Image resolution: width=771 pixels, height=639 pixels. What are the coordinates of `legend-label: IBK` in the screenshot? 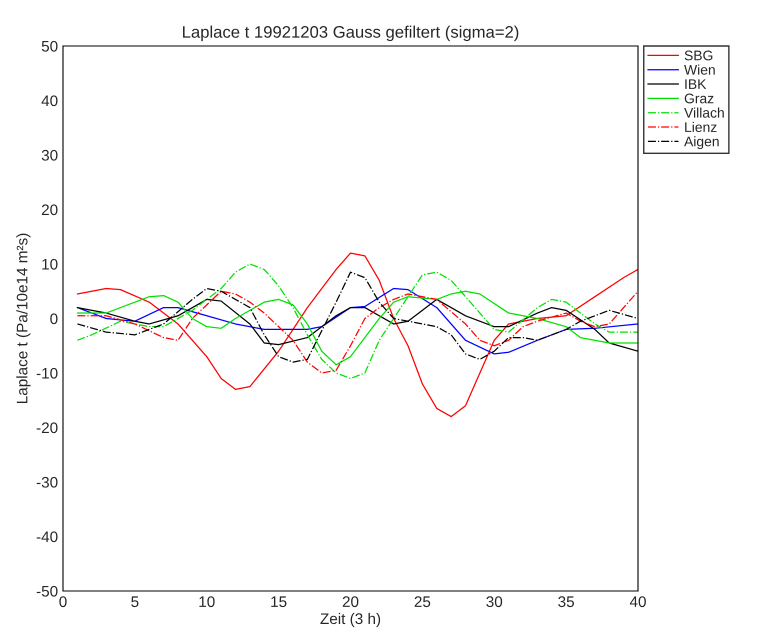 It's located at (695, 84).